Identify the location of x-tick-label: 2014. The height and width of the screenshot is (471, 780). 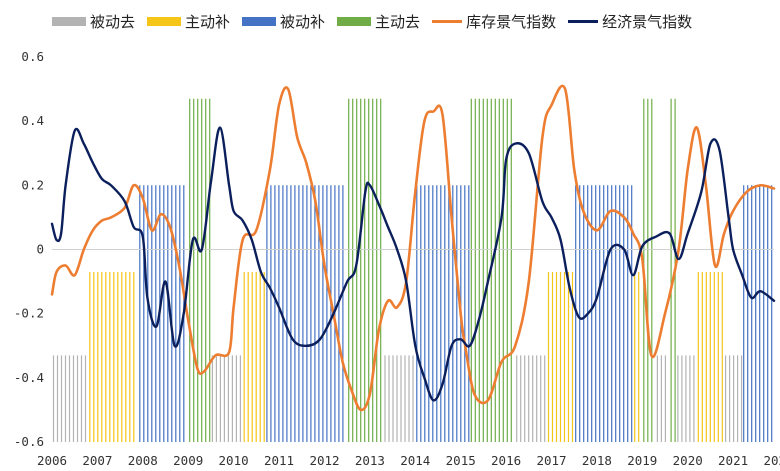
(415, 460).